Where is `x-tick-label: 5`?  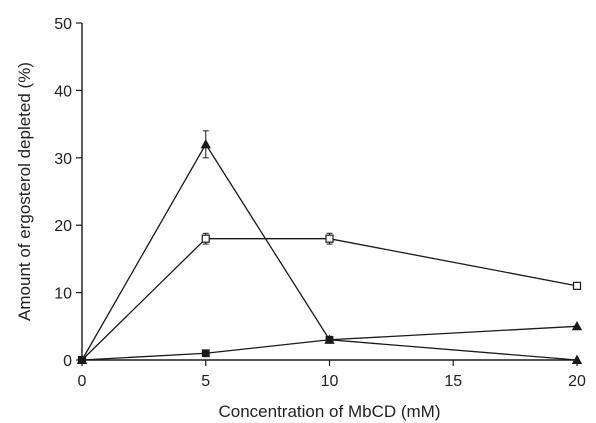 x-tick-label: 5 is located at coordinates (205, 381).